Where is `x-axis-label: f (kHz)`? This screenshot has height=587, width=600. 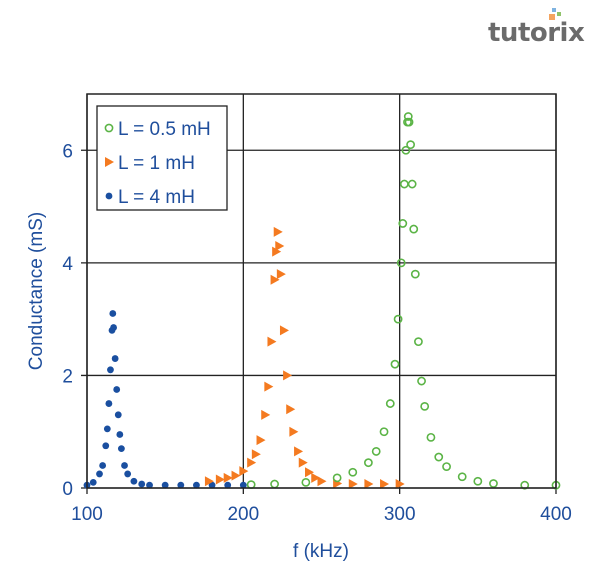 x-axis-label: f (kHz) is located at coordinates (321, 551).